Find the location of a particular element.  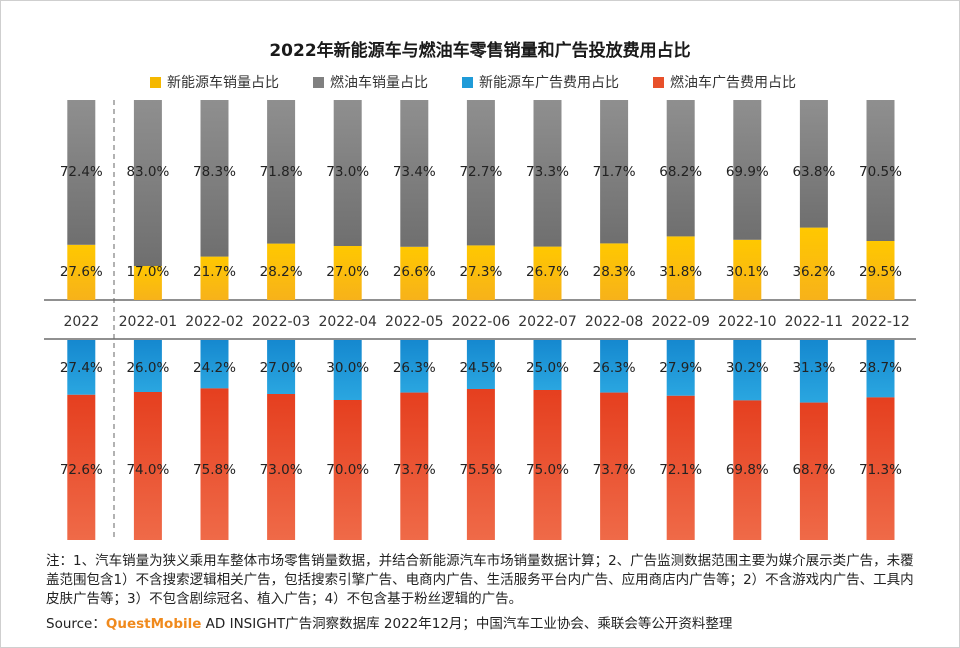

x-tick-label: 2022-02 is located at coordinates (214, 322).